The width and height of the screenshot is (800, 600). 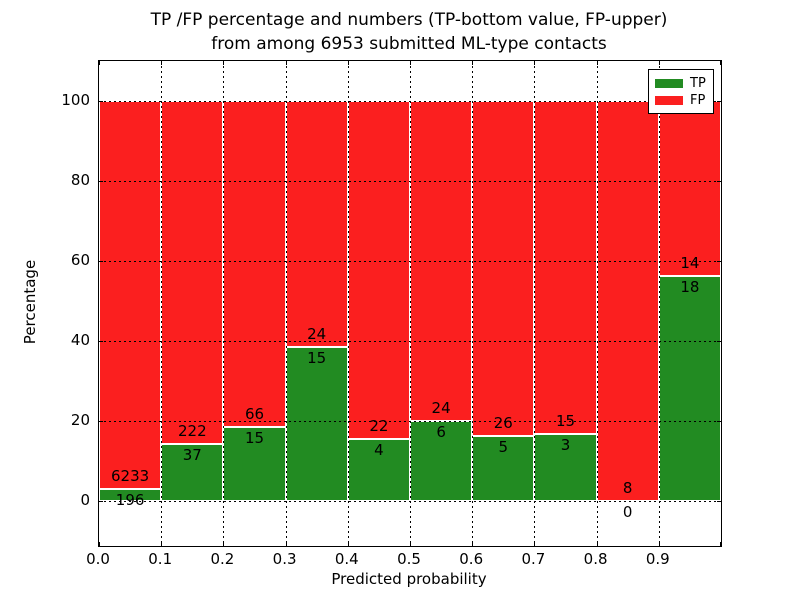 What do you see at coordinates (192, 430) in the screenshot?
I see `bar-count-label-fp: 222` at bounding box center [192, 430].